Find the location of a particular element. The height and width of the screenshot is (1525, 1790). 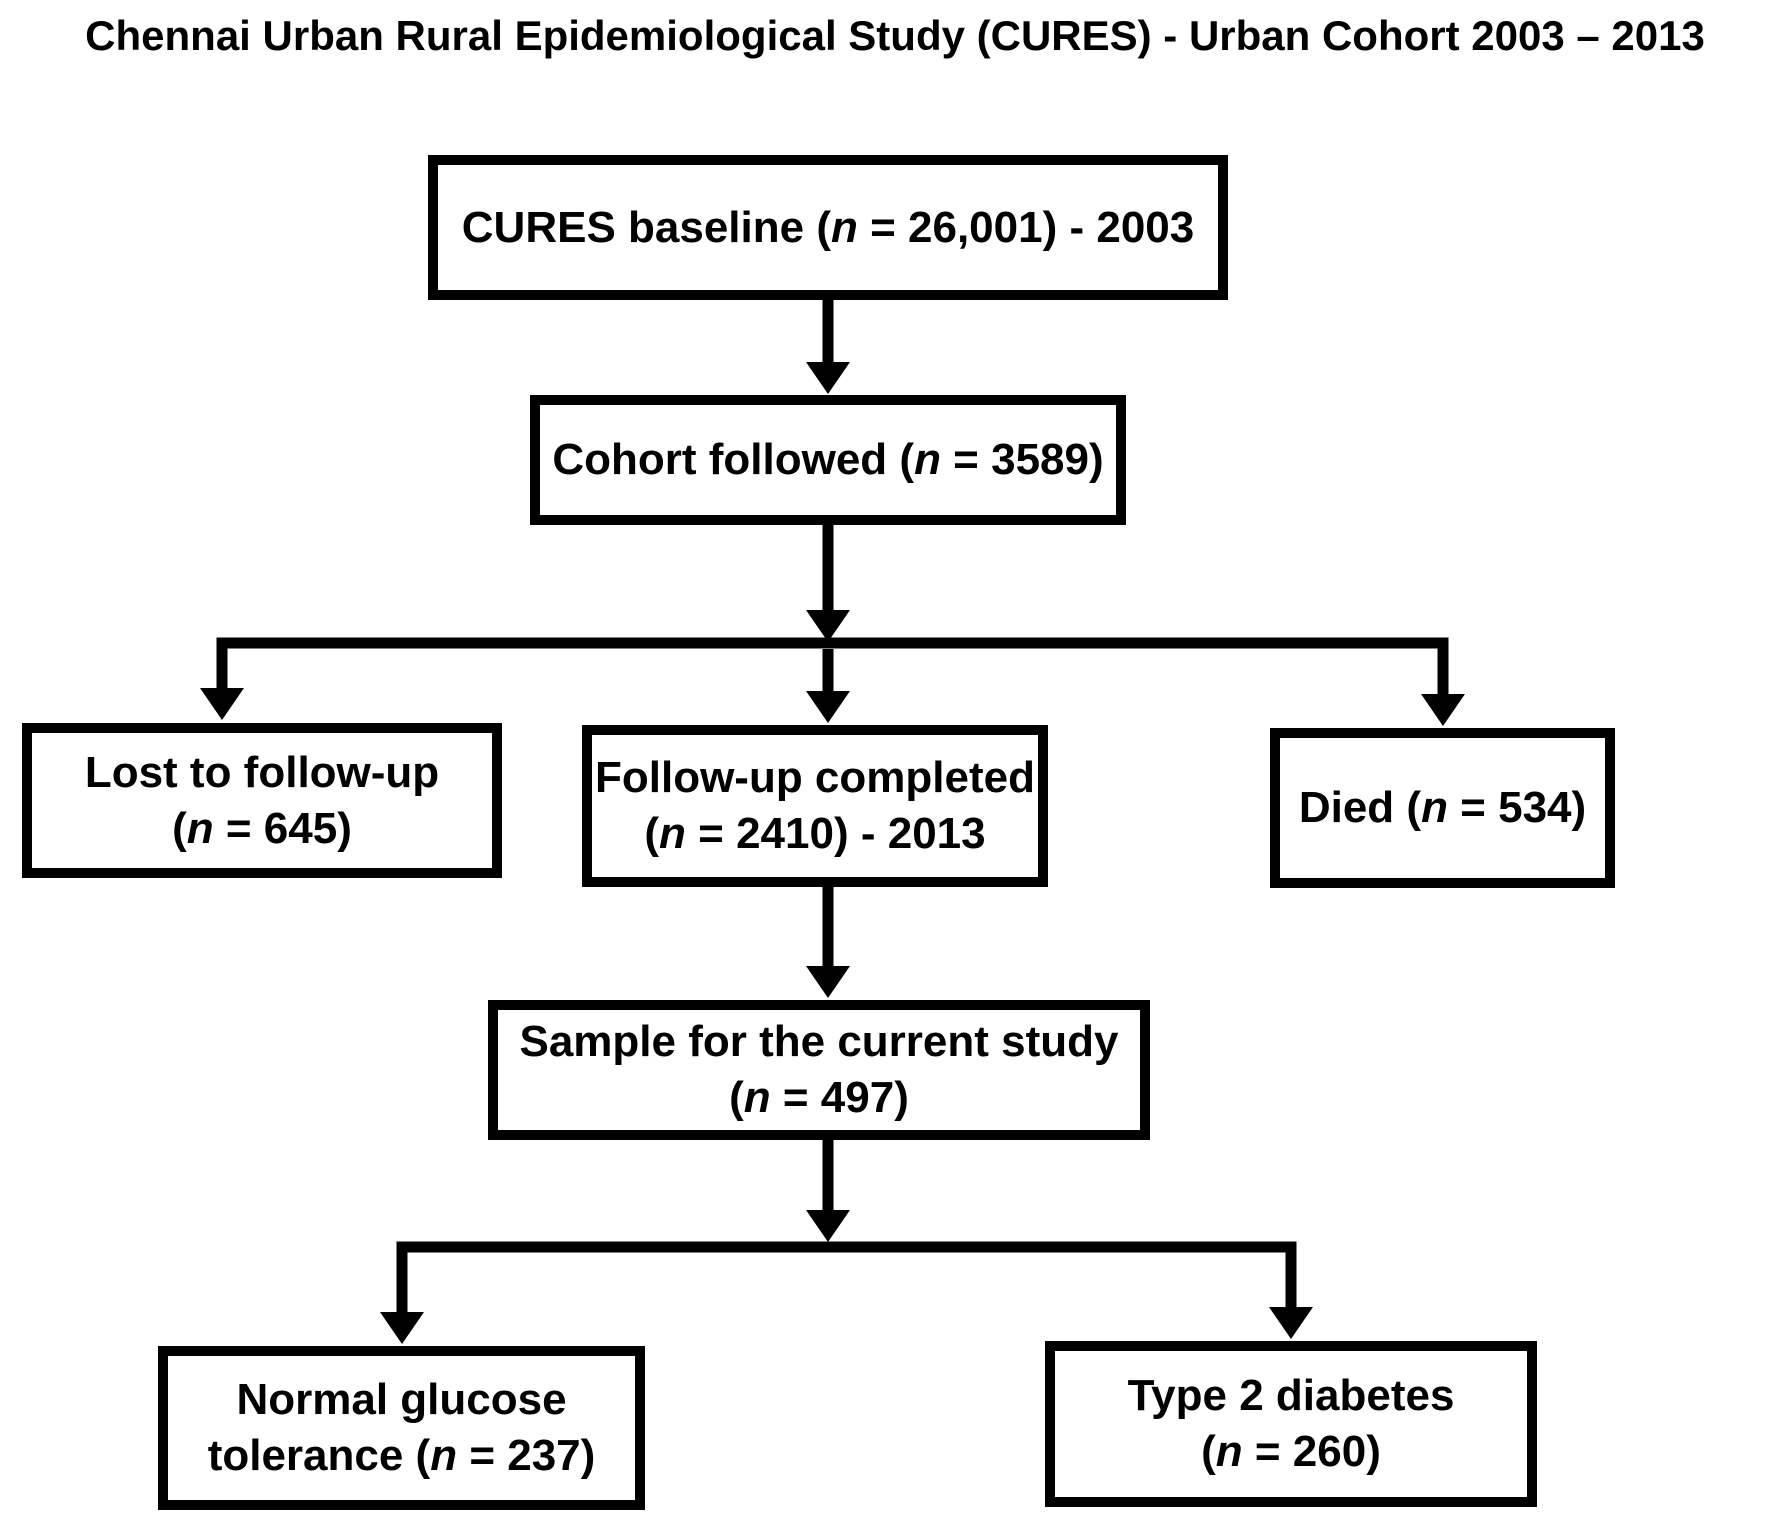

node-label-line: (n = 497) is located at coordinates (819, 1097).